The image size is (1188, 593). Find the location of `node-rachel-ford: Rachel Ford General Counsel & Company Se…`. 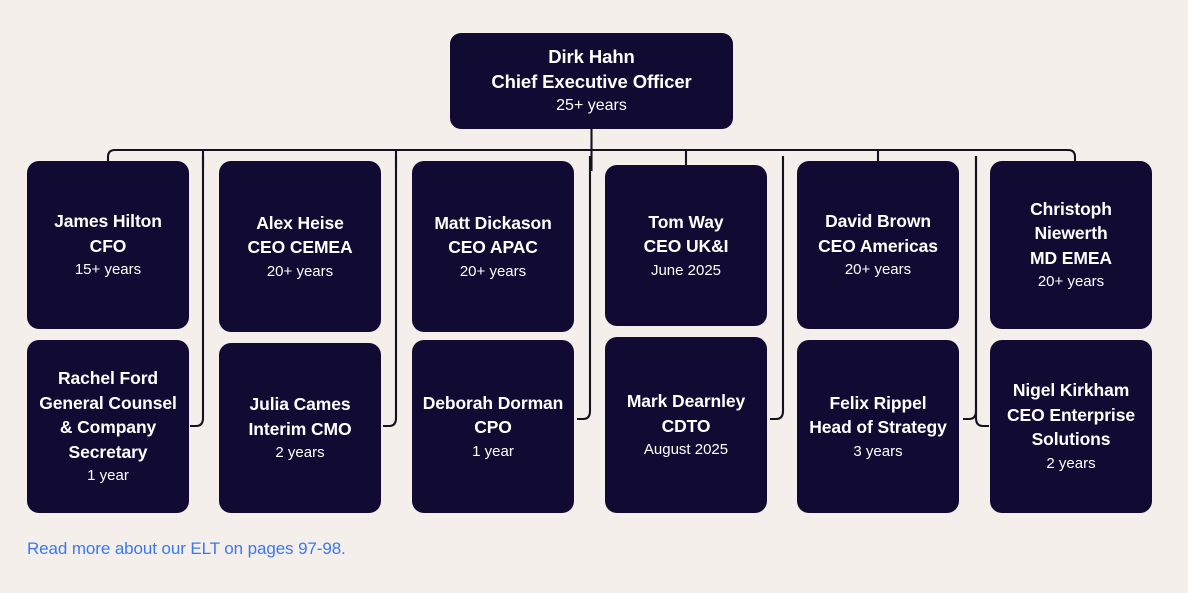

node-rachel-ford: Rachel Ford General Counsel & Company Se… is located at coordinates (108, 426).